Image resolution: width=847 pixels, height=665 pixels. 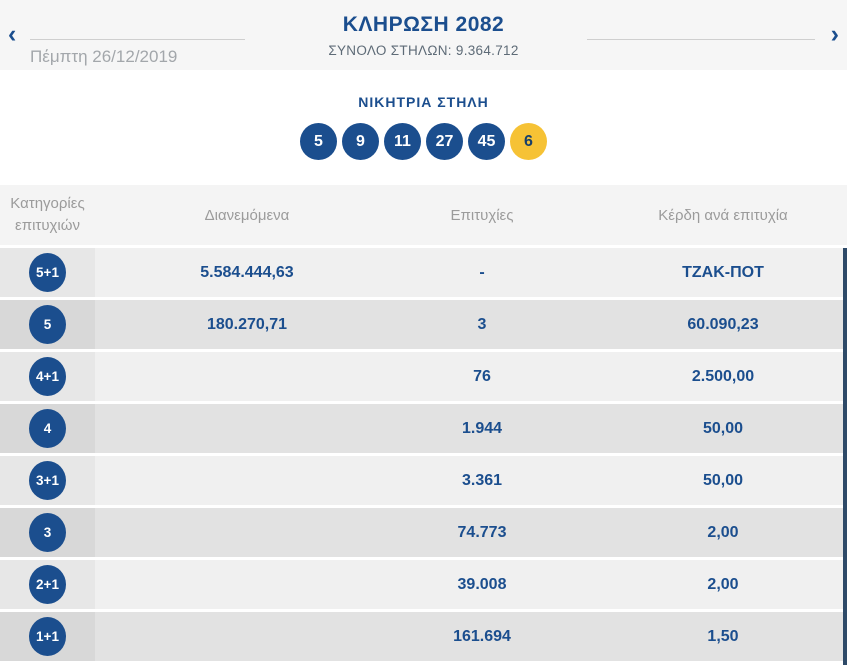 I want to click on category-badge: 2+1, so click(x=47, y=584).